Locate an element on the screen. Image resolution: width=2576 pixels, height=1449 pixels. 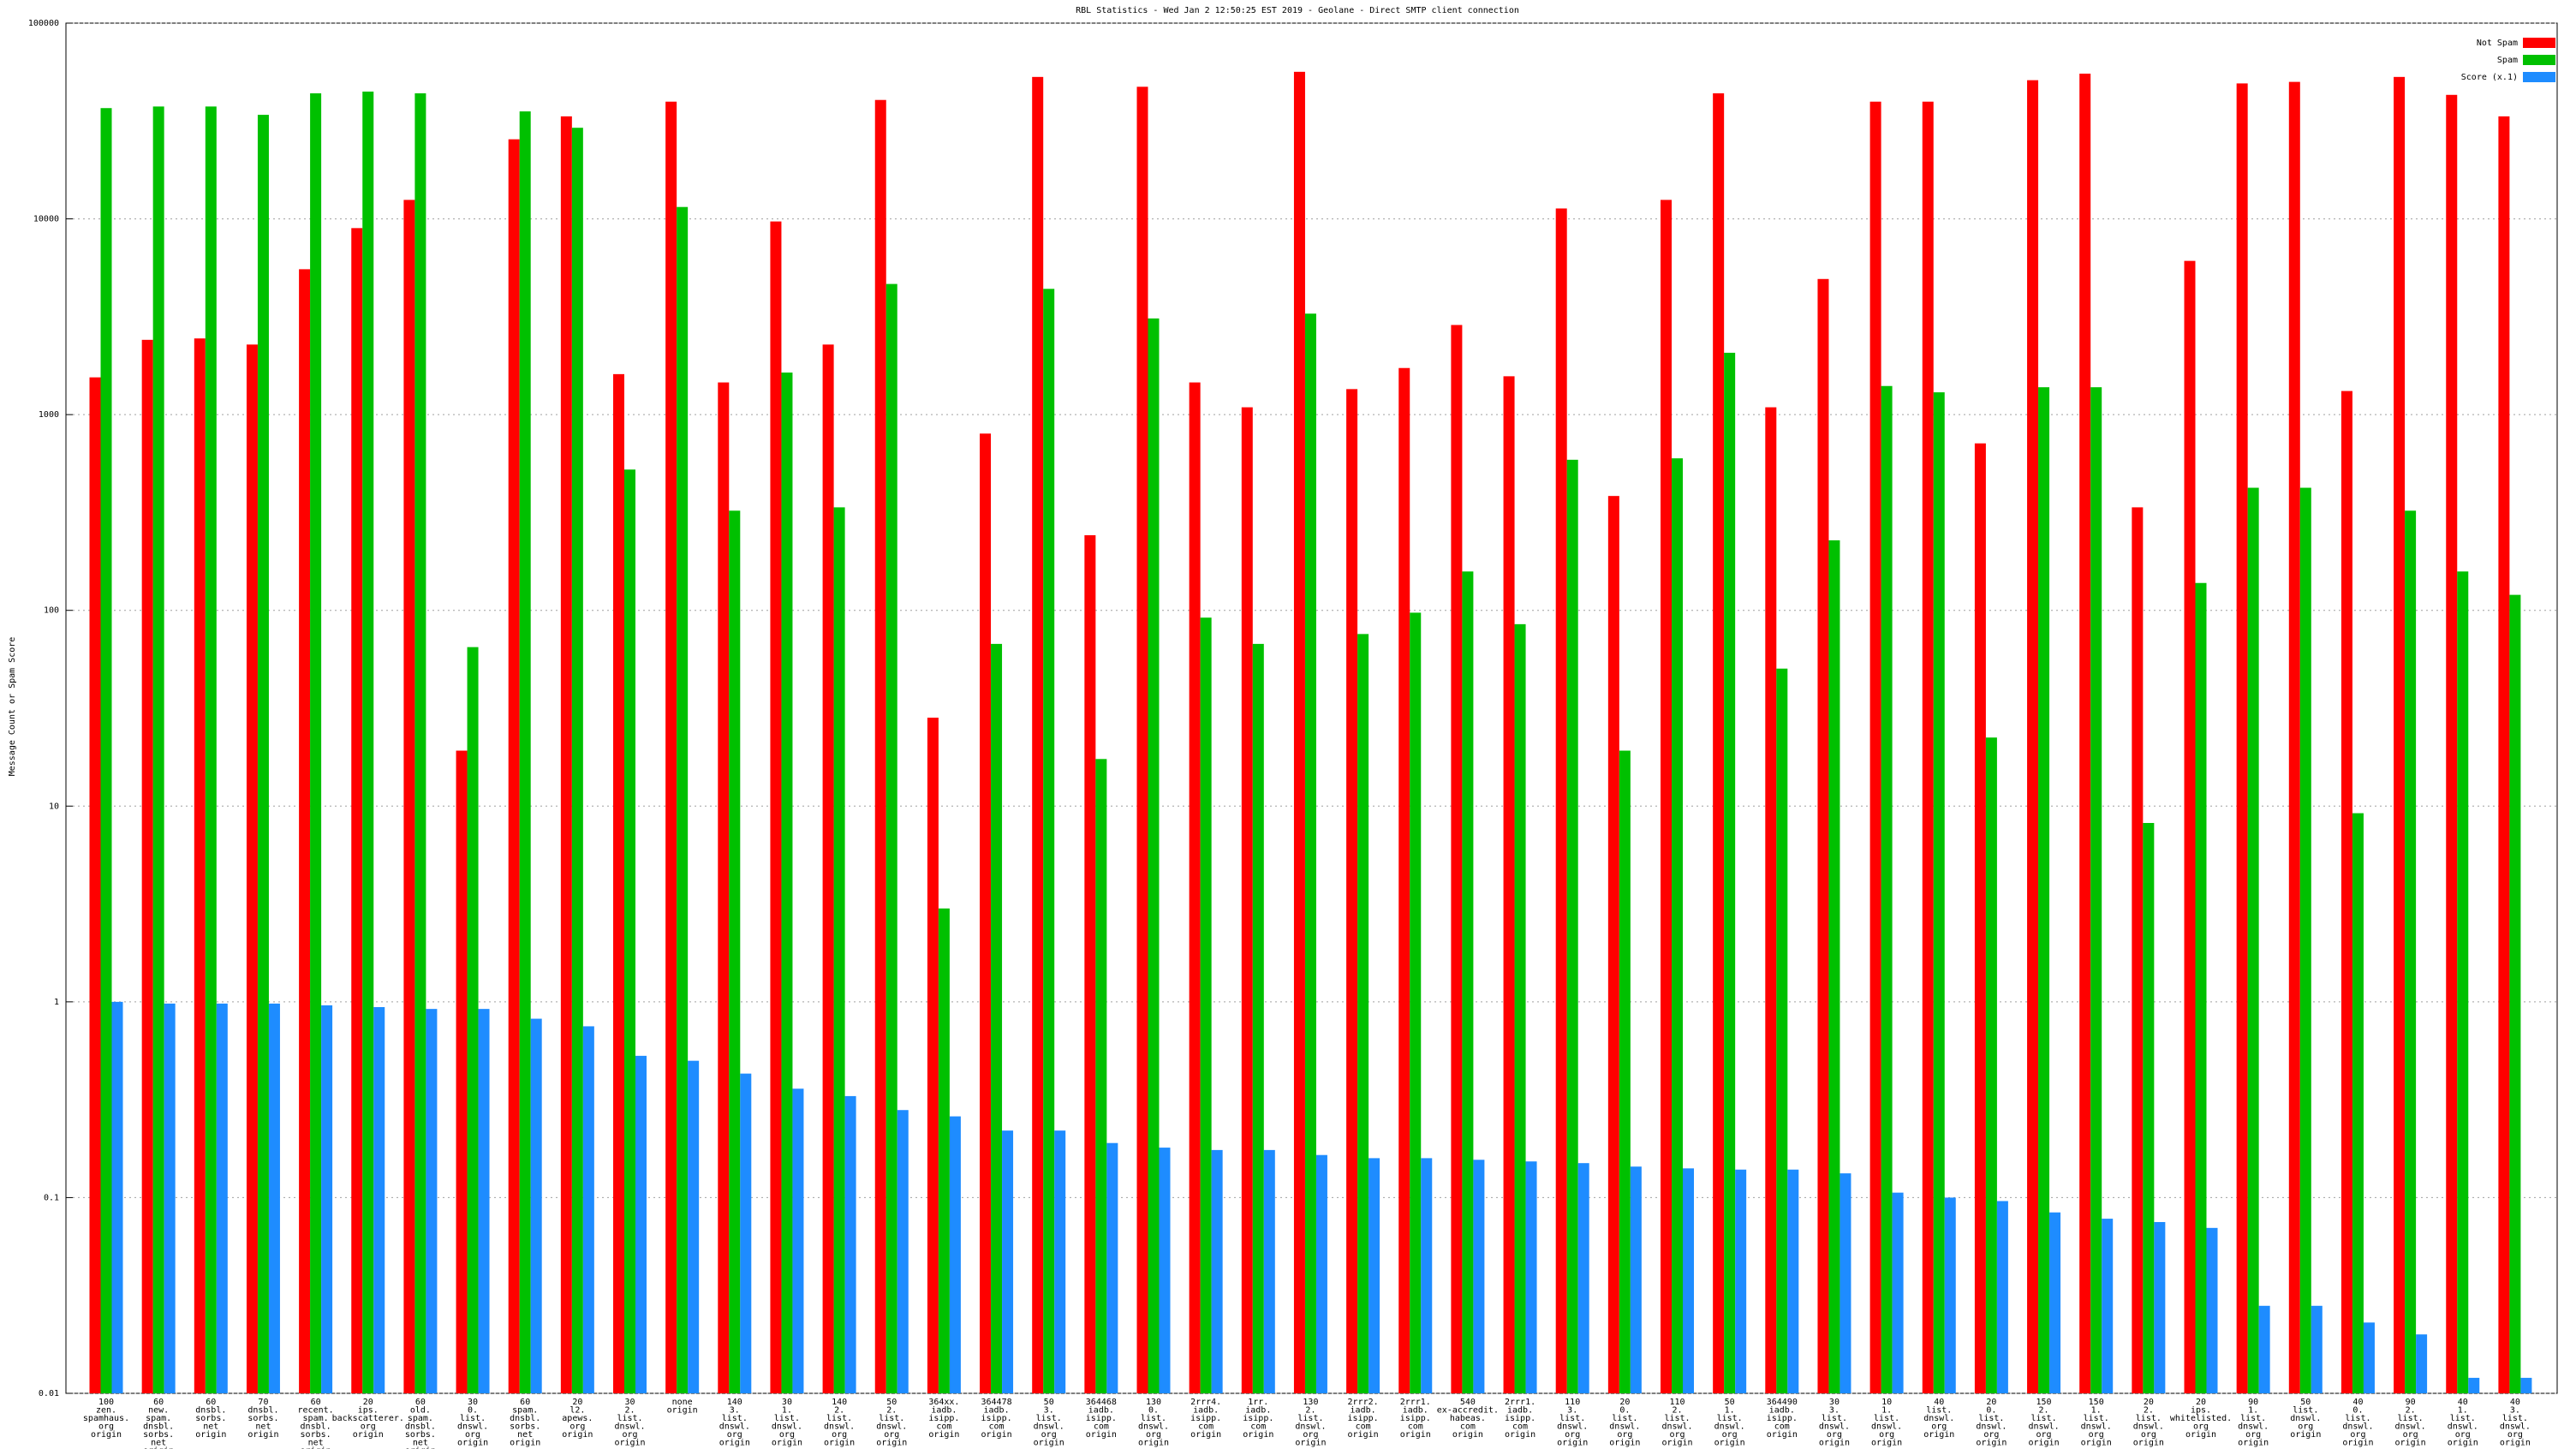
x-tick-label: 364478 is located at coordinates (996, 1402).